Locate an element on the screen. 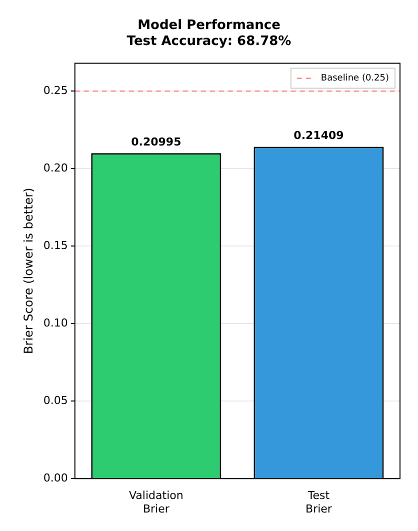 Image resolution: width=418 pixels, height=531 pixels. y-axis-title: Brier Score (lower is better) is located at coordinates (28, 271).